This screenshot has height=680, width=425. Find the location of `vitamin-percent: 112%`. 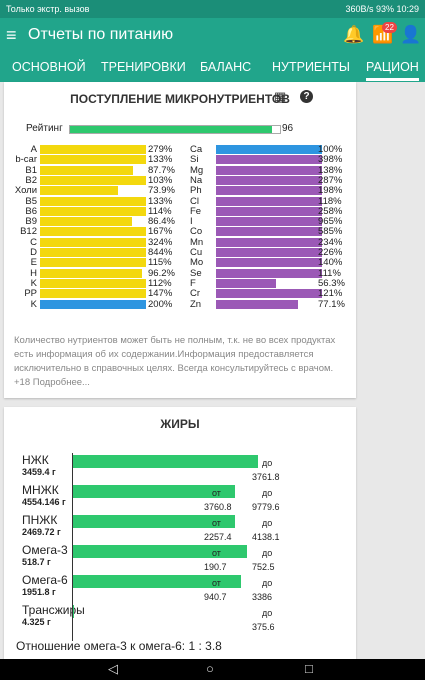

vitamin-percent: 112% is located at coordinates (160, 283).